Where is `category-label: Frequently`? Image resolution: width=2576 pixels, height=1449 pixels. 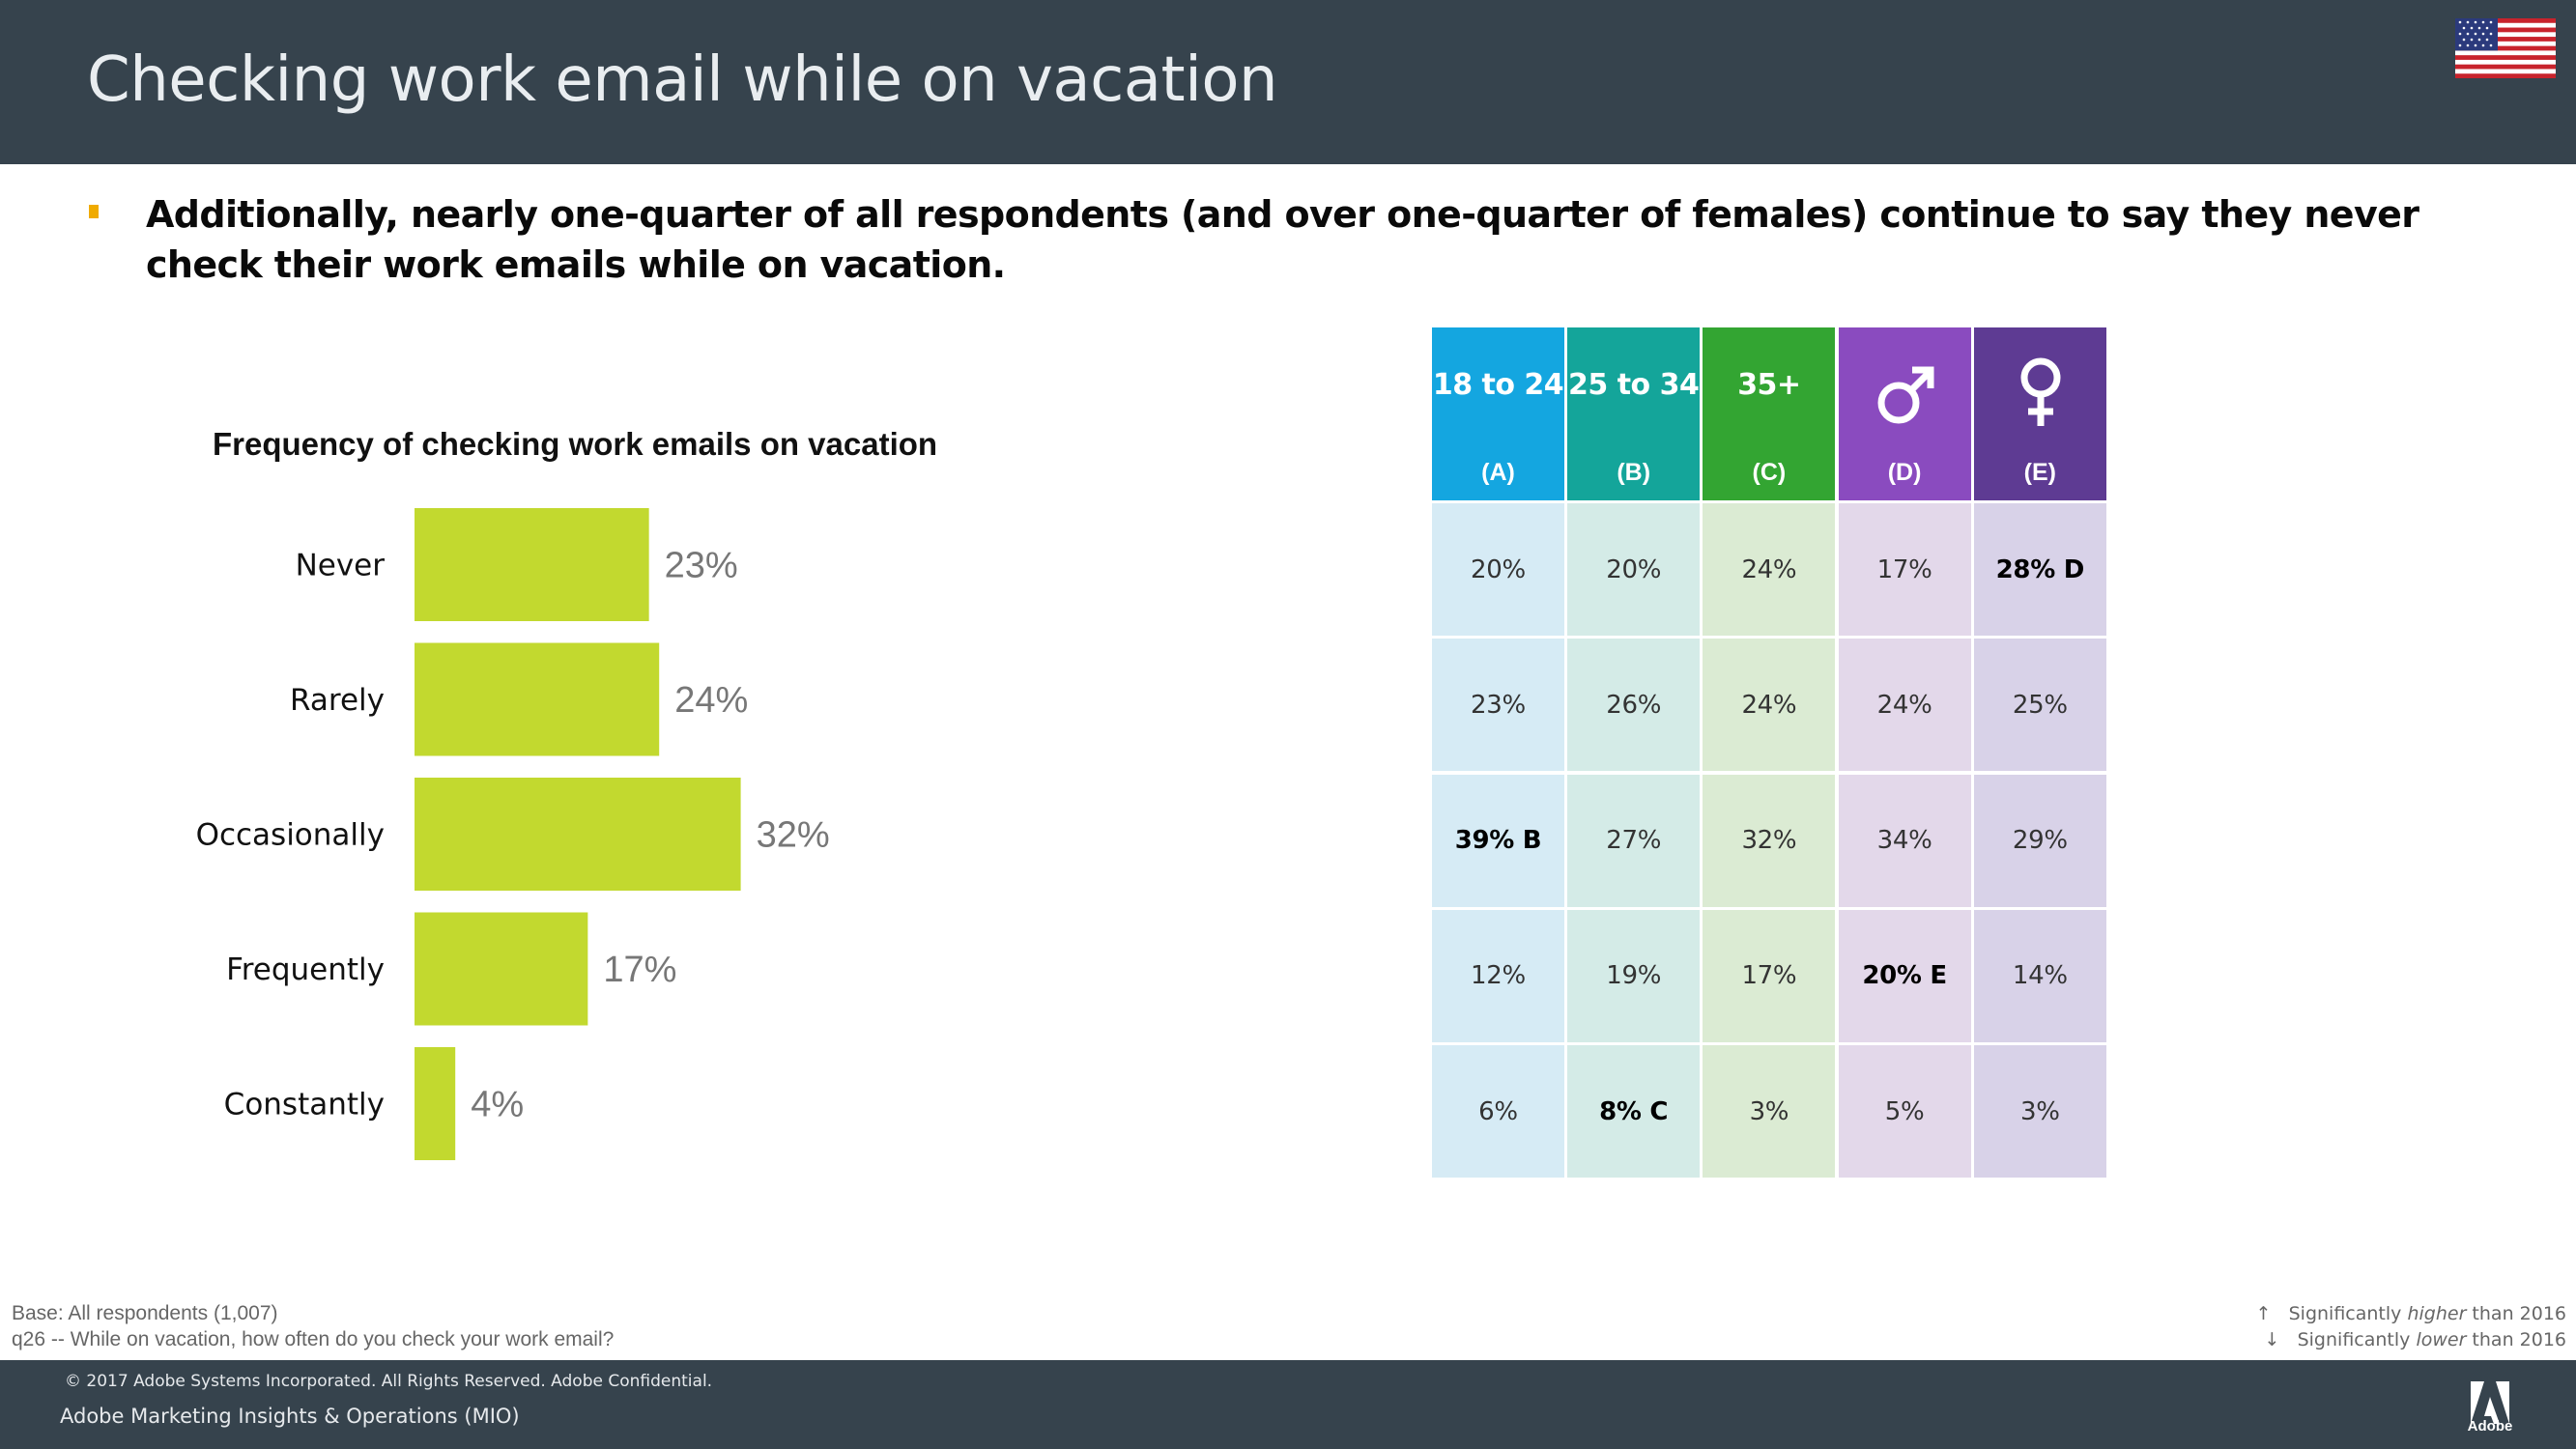
category-label: Frequently is located at coordinates (306, 969).